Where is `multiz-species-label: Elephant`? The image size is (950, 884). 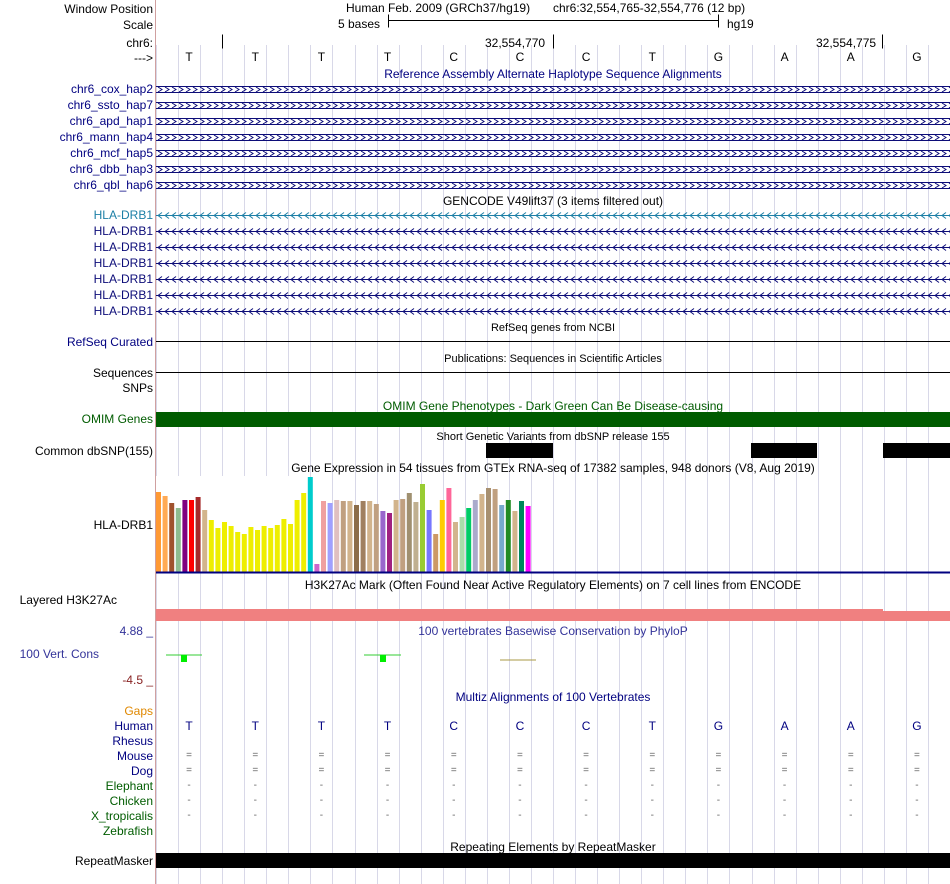 multiz-species-label: Elephant is located at coordinates (129, 786).